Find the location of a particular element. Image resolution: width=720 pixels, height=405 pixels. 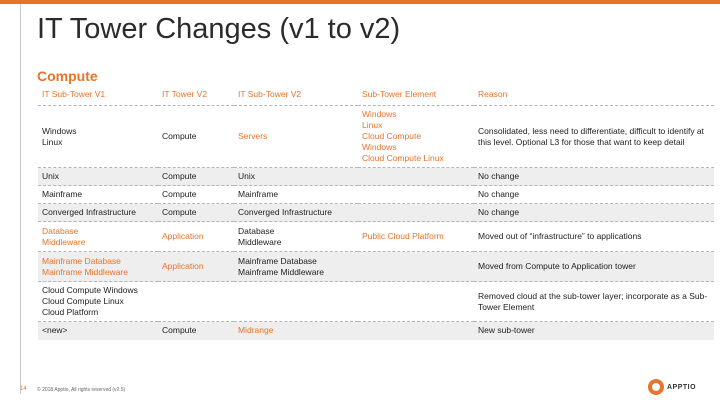

page-title: IT Tower Changes (v1 to v2) is located at coordinates (219, 29).